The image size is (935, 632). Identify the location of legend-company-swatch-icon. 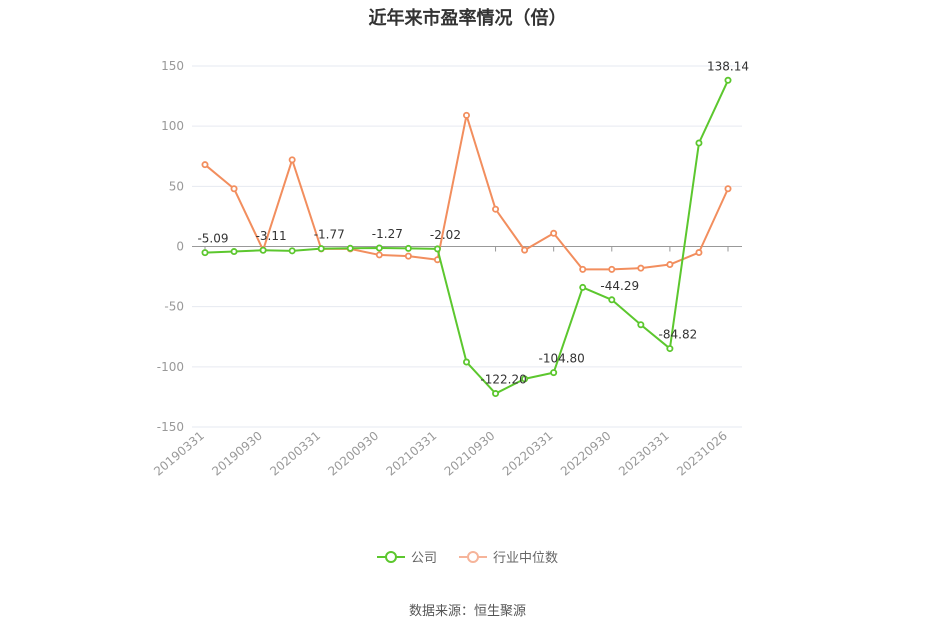
(390, 556).